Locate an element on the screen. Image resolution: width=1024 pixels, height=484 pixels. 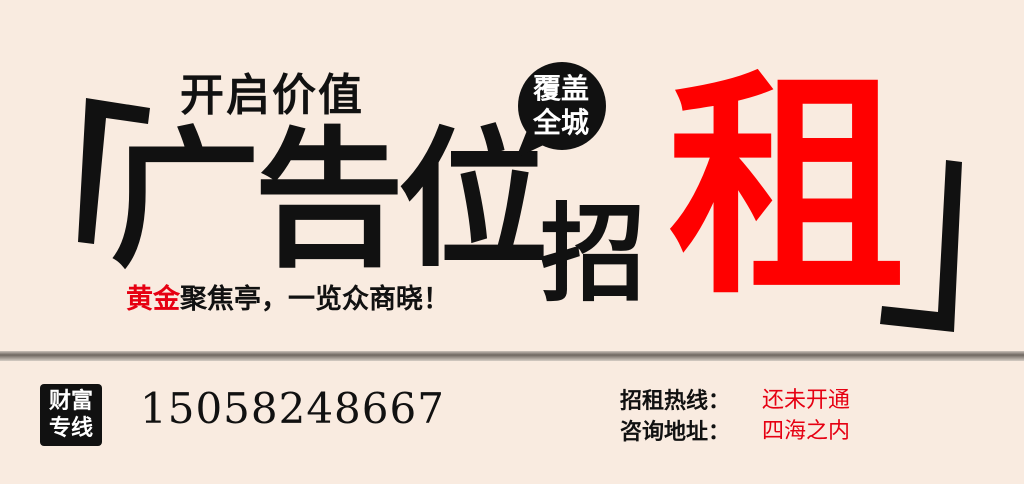
speech-bubble-icon is located at coordinates (561, 110).